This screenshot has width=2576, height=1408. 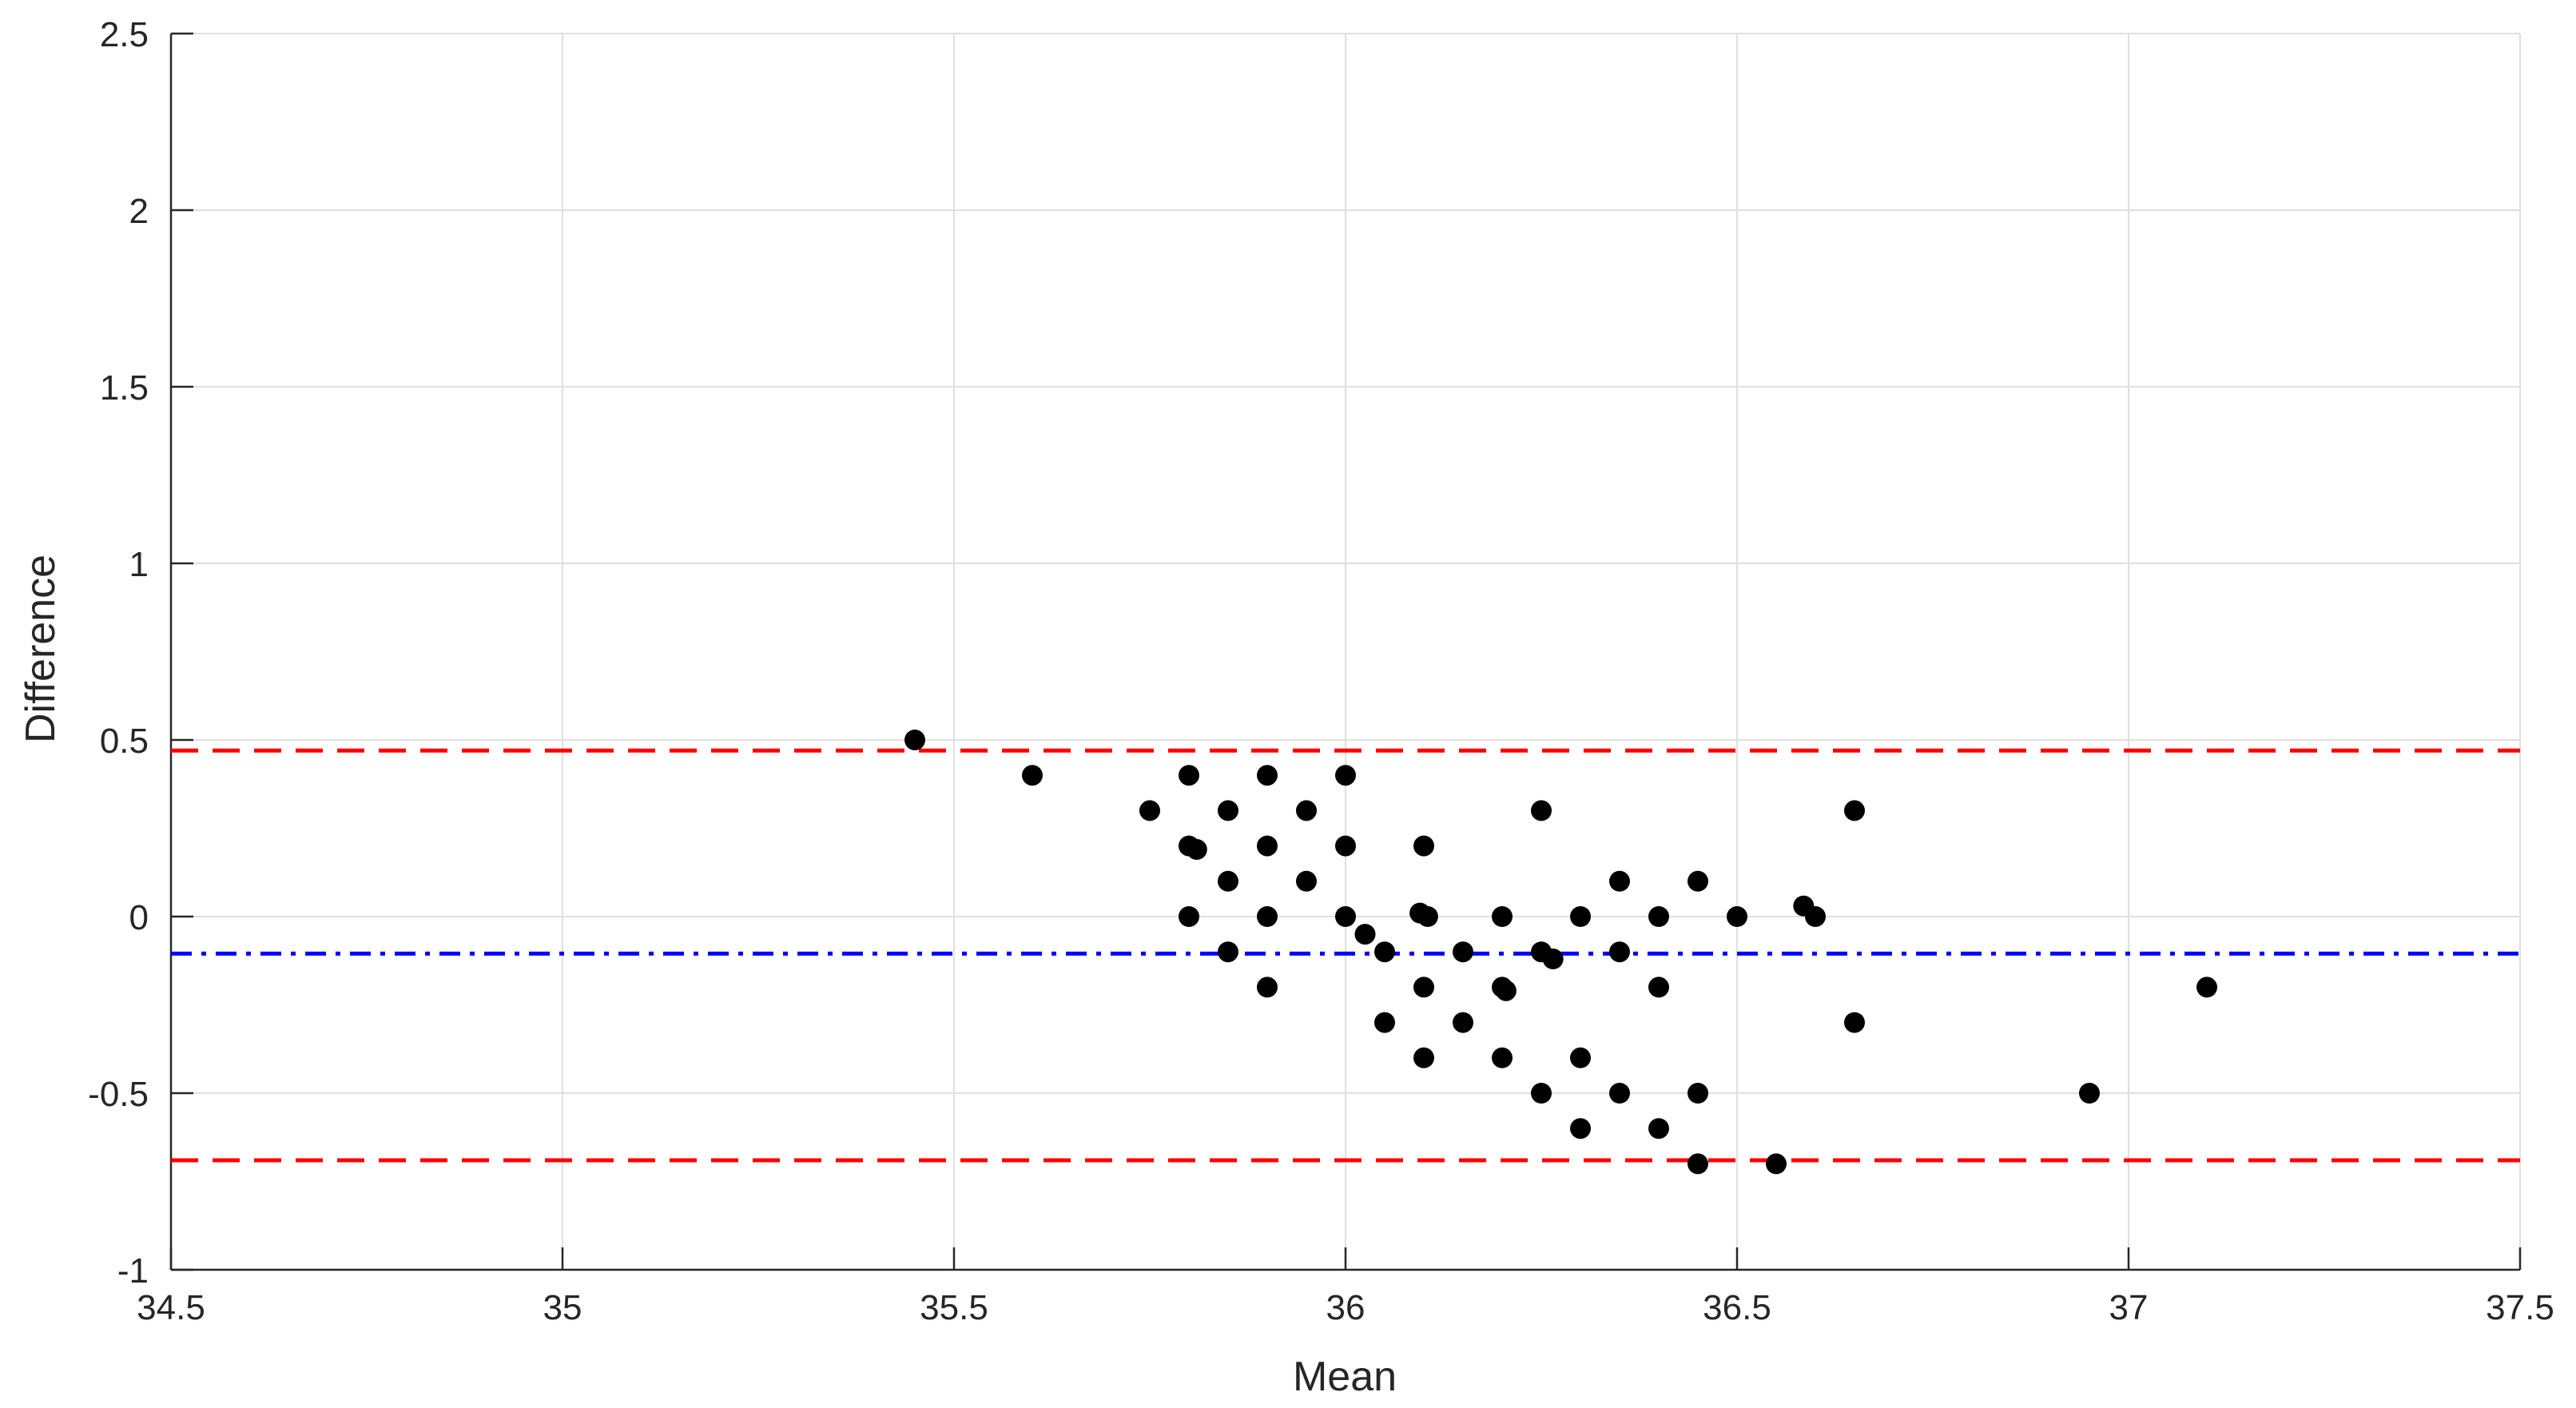 I want to click on y-tick-label: 2.5, so click(x=124, y=34).